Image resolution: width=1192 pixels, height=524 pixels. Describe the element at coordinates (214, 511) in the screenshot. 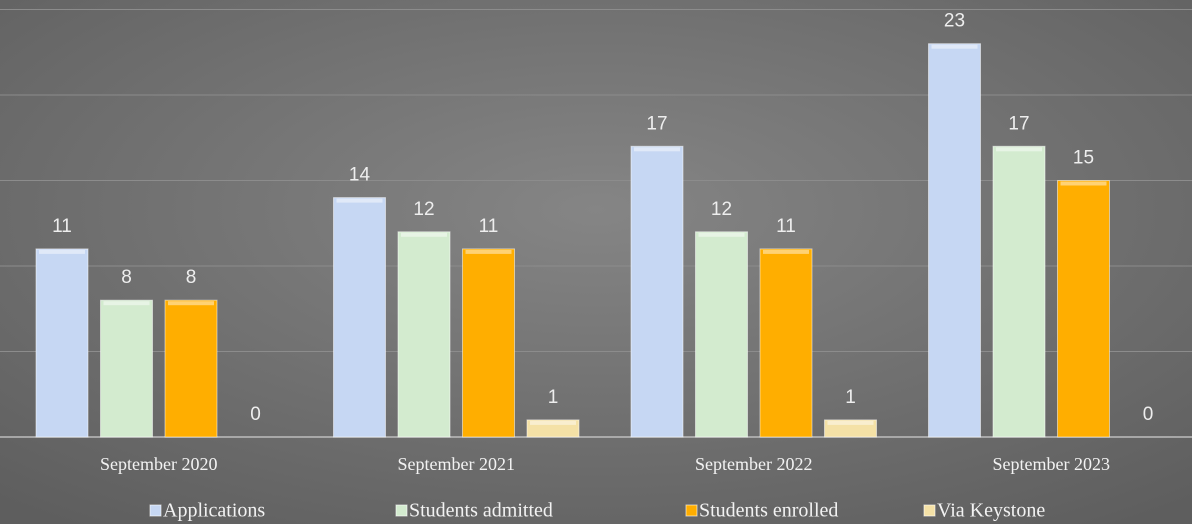

I see `legend-label: Applications` at that location.